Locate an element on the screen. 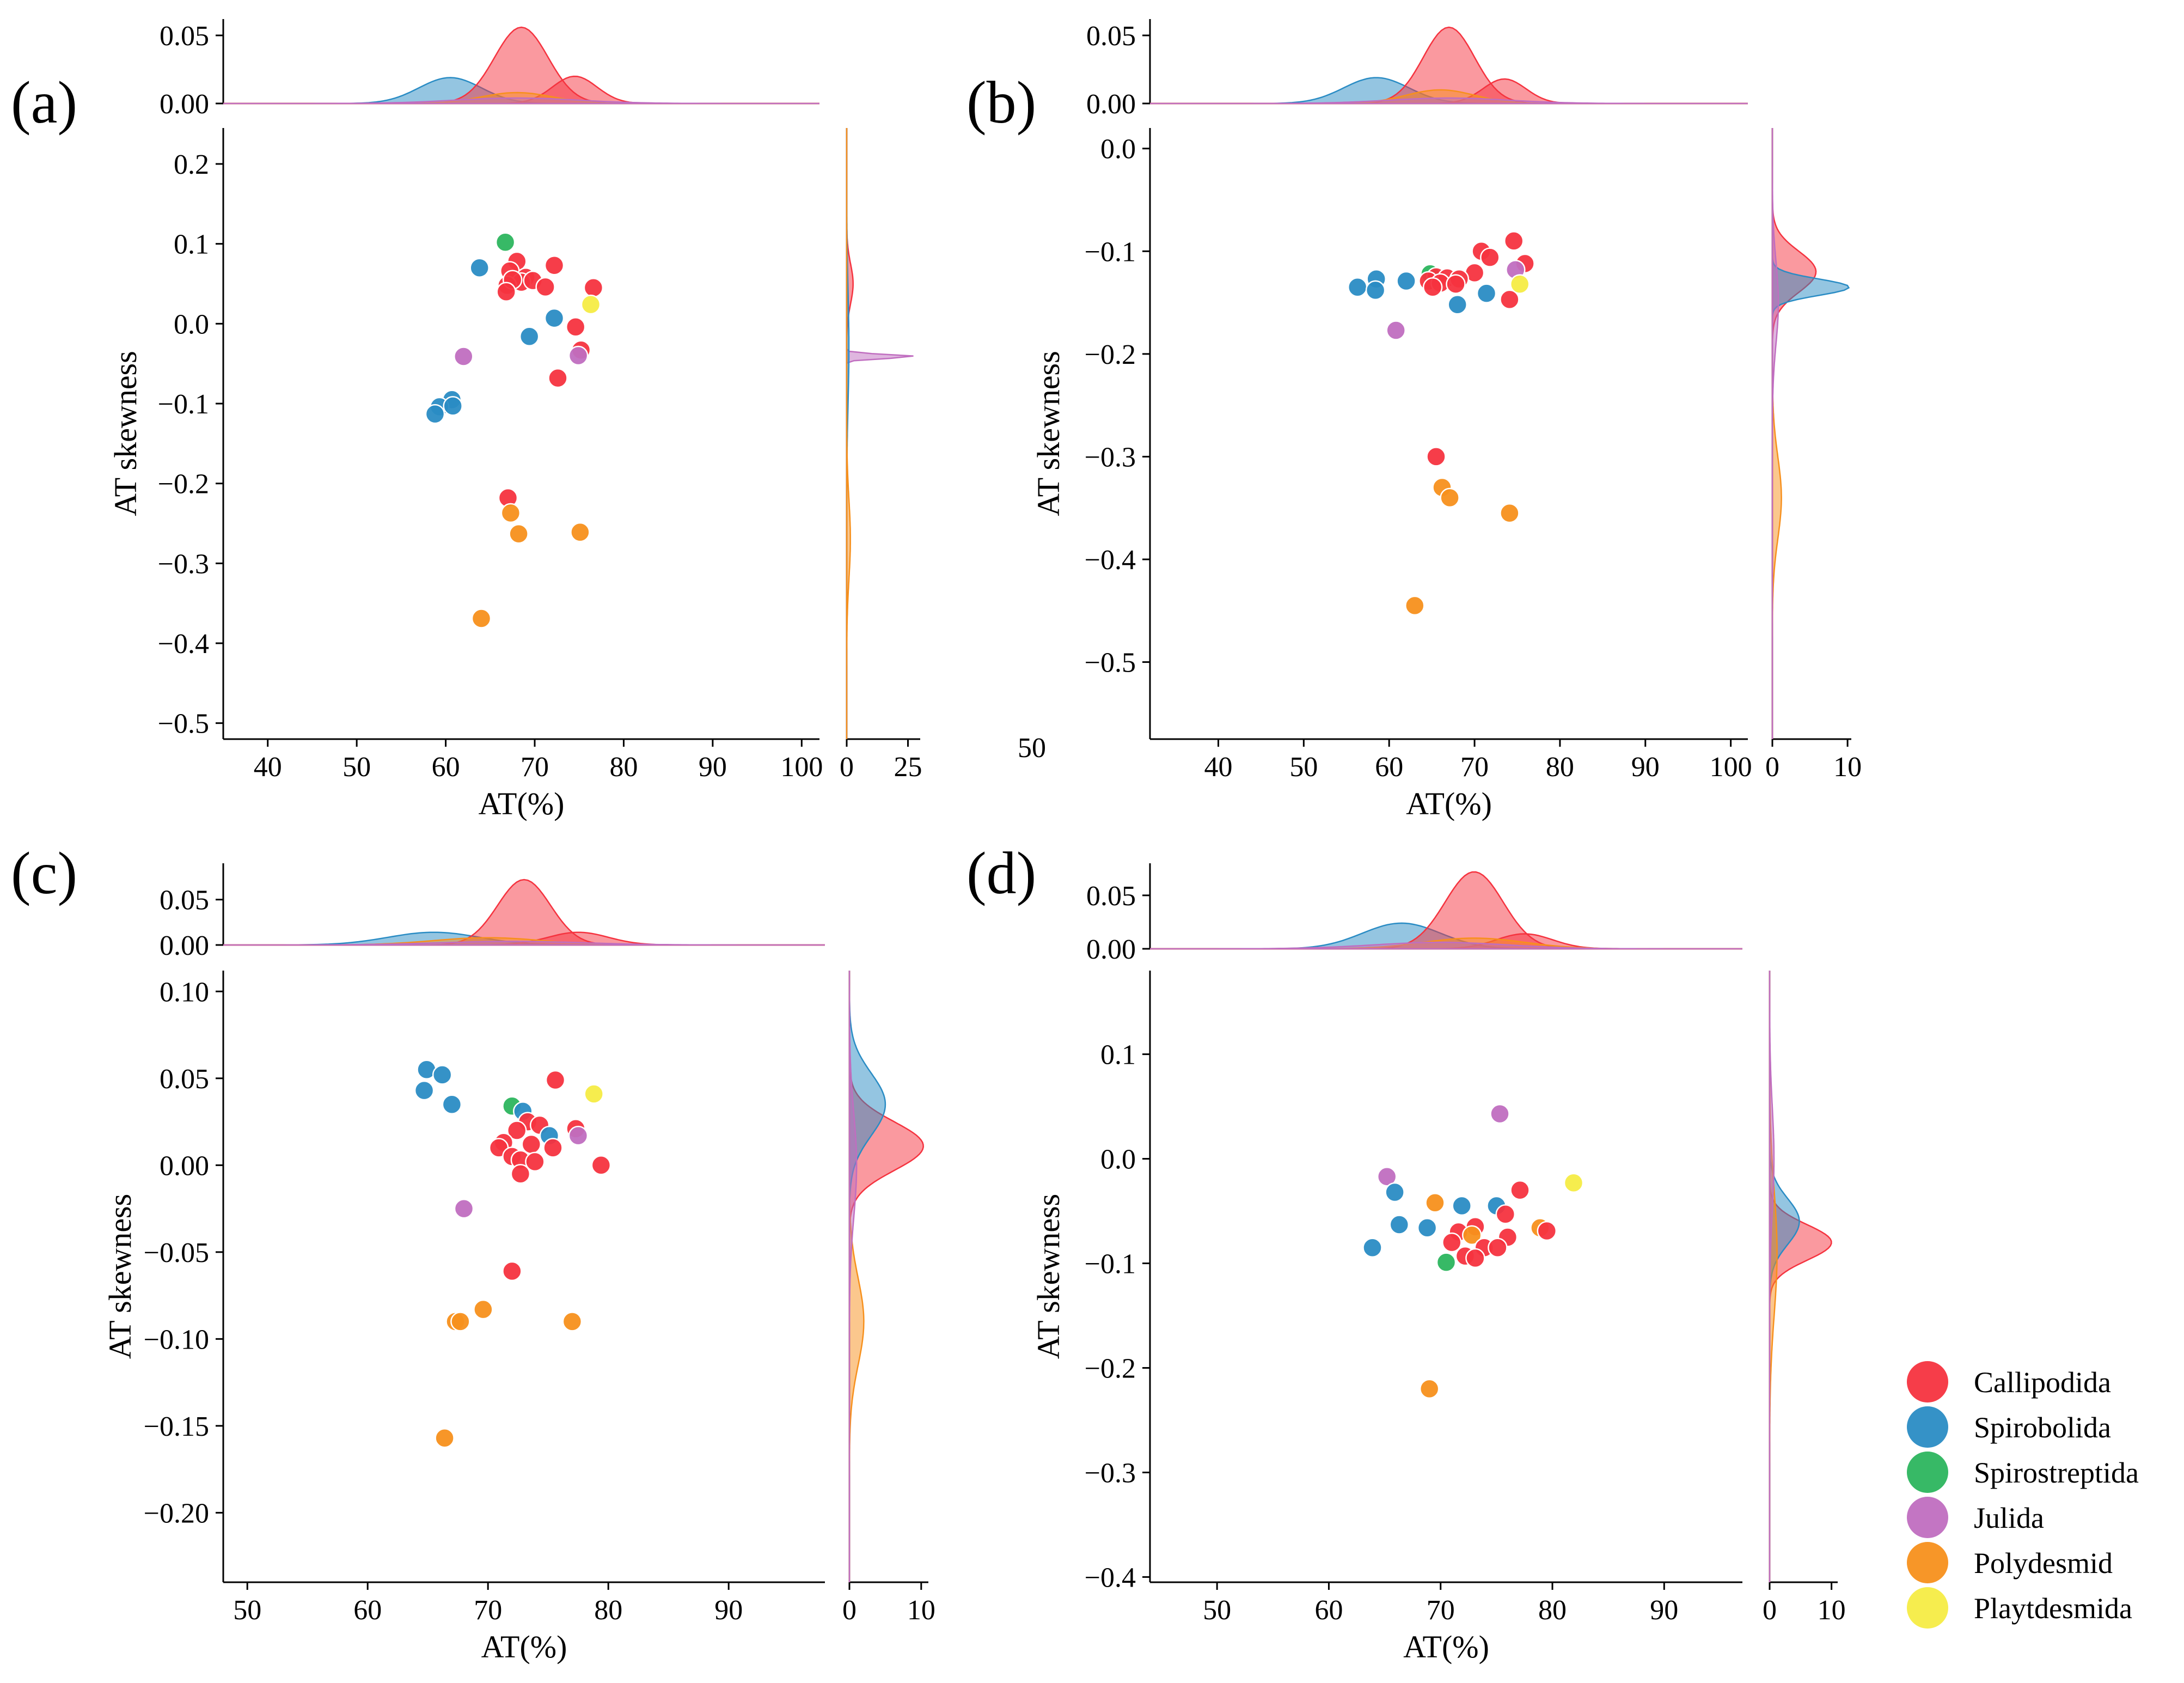 Image resolution: width=2184 pixels, height=1683 pixels. y-tick-label: 0.05 is located at coordinates (184, 1079).